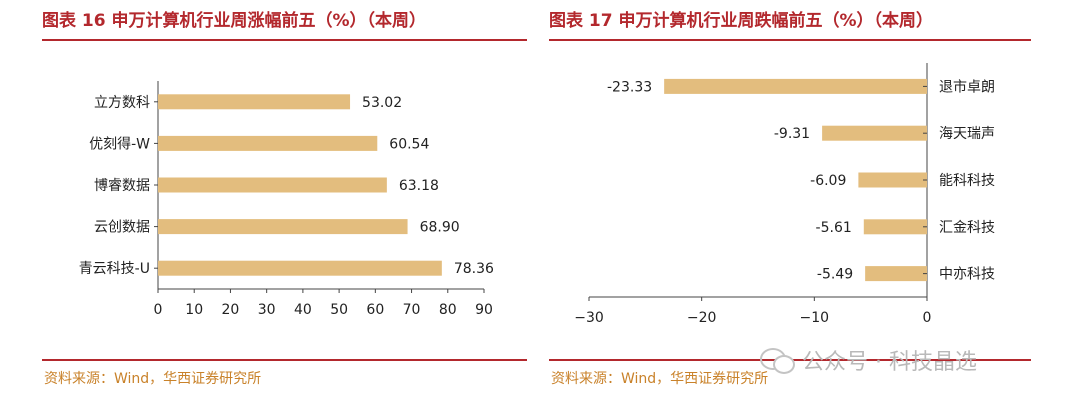 The image size is (1080, 407). I want to click on chart16-value-label: 53.02, so click(382, 103).